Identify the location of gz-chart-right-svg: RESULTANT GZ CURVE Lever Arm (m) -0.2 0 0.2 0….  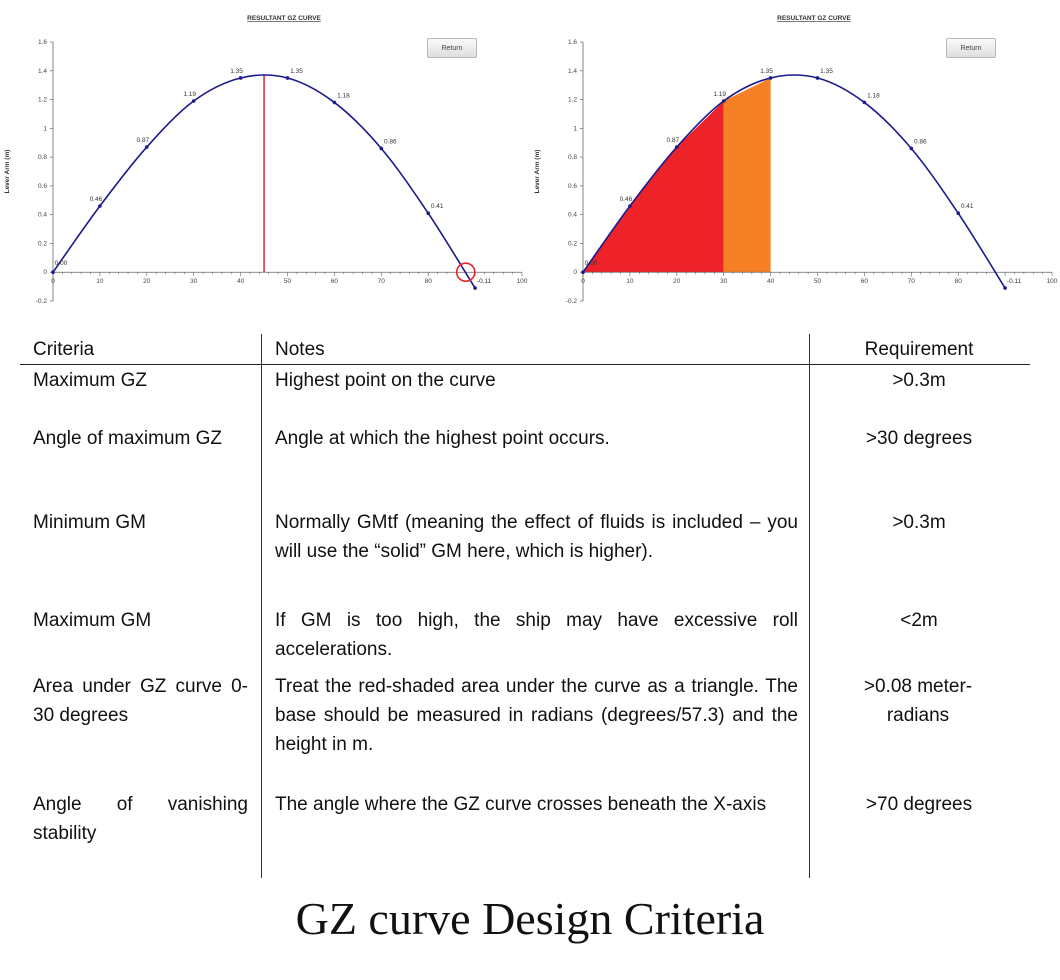
(796, 160).